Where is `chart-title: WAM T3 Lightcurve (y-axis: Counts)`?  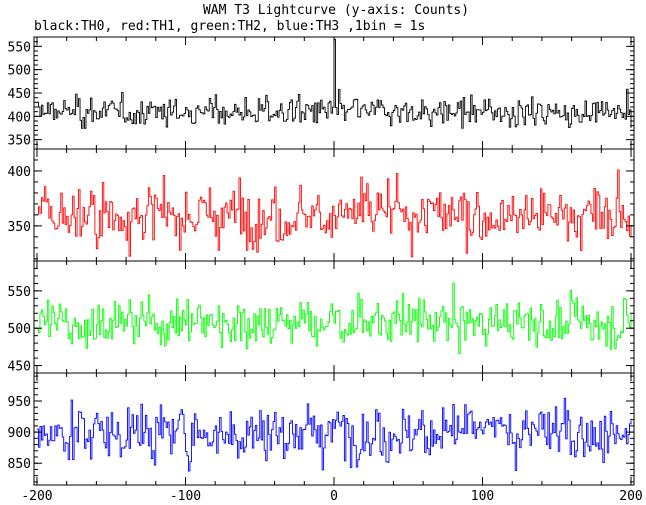
chart-title: WAM T3 Lightcurve (y-axis: Counts) is located at coordinates (336, 10).